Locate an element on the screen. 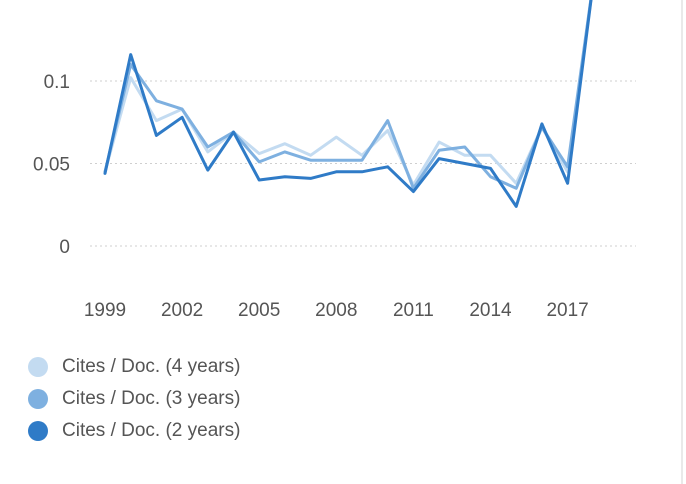 The height and width of the screenshot is (484, 686). legend-item-4-years: Cites / Doc. (4 years) is located at coordinates (188, 367).